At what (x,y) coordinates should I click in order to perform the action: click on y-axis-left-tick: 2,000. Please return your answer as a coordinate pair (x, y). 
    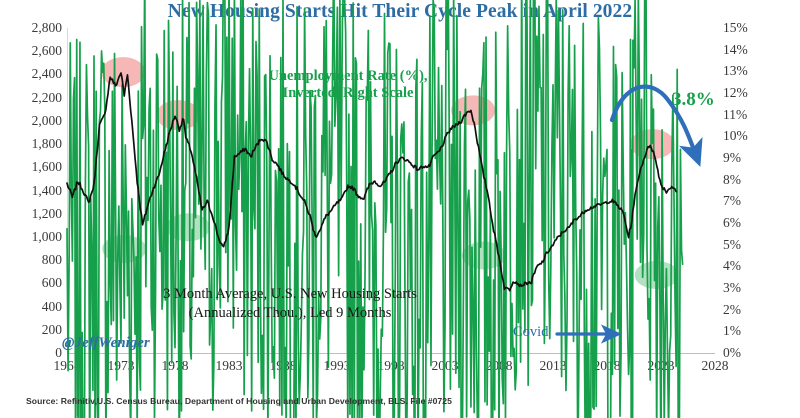
    Looking at the image, I should click on (46, 120).